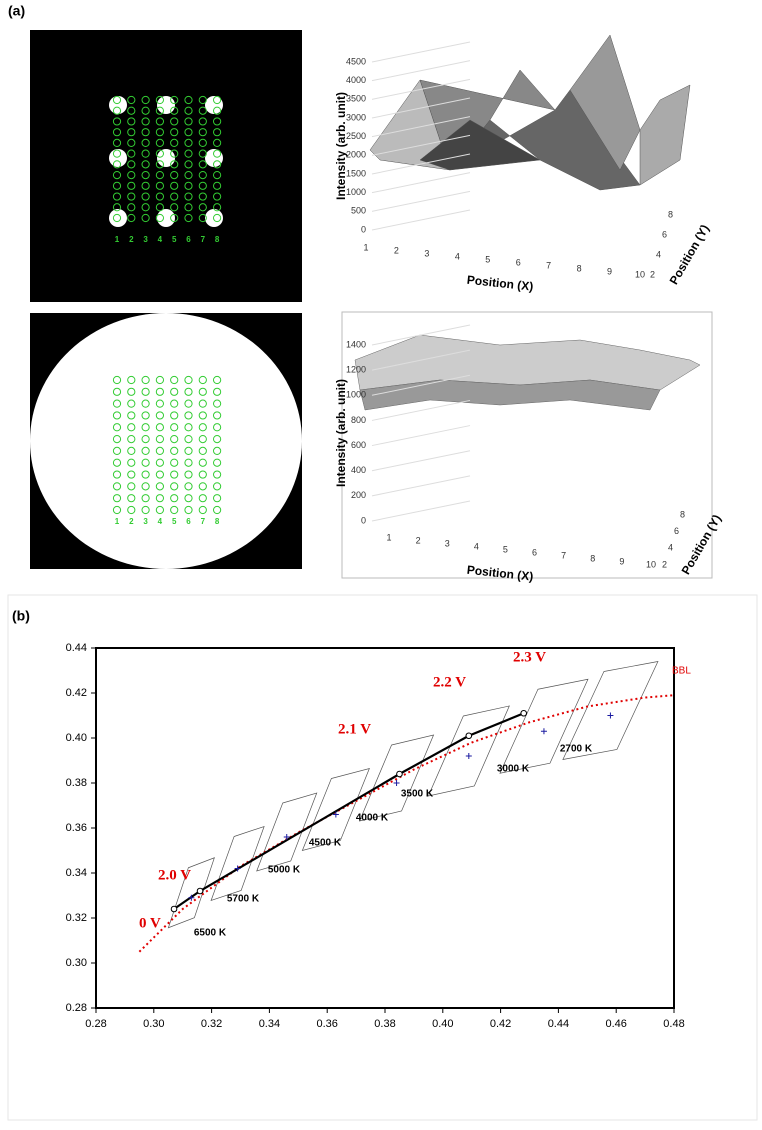  Describe the element at coordinates (529, 657) in the screenshot. I see `voltage-label: 2.3 V` at that location.